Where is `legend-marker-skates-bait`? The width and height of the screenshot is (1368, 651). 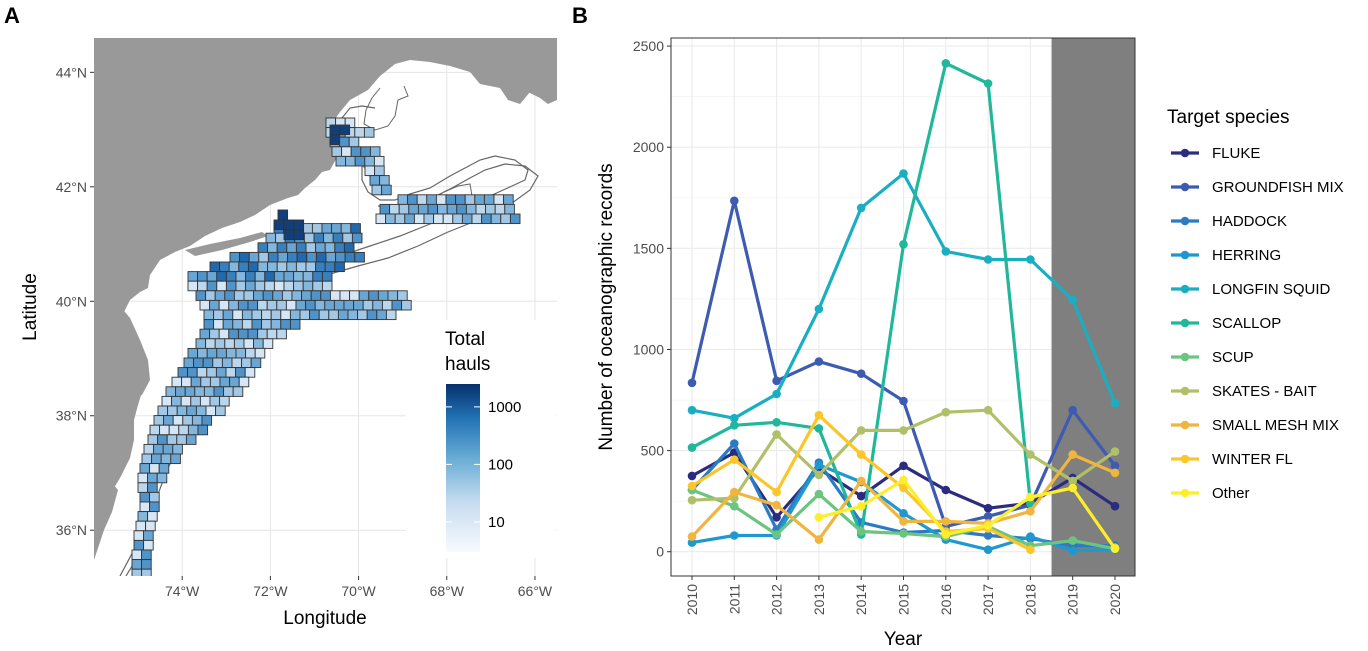 legend-marker-skates-bait is located at coordinates (1185, 391).